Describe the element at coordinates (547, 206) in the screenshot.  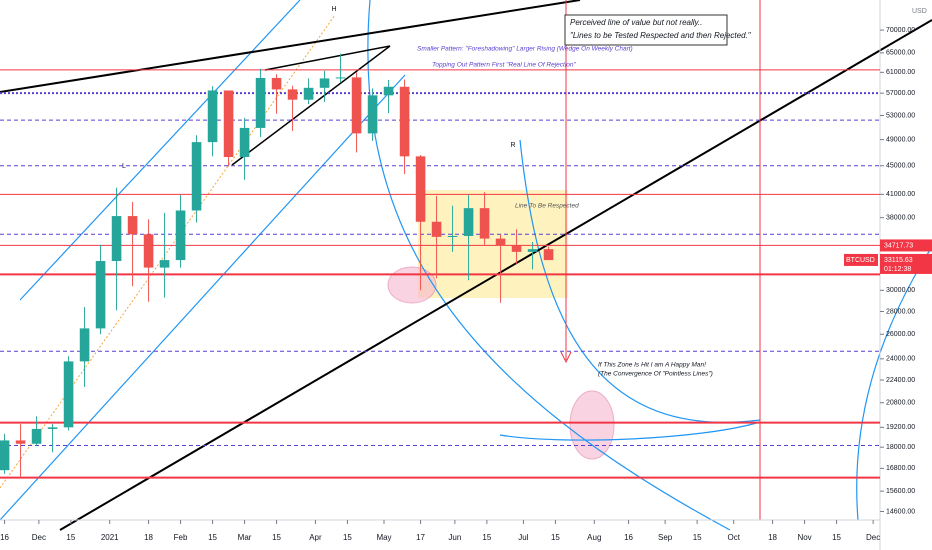
I see `note: Line To Be Respected` at that location.